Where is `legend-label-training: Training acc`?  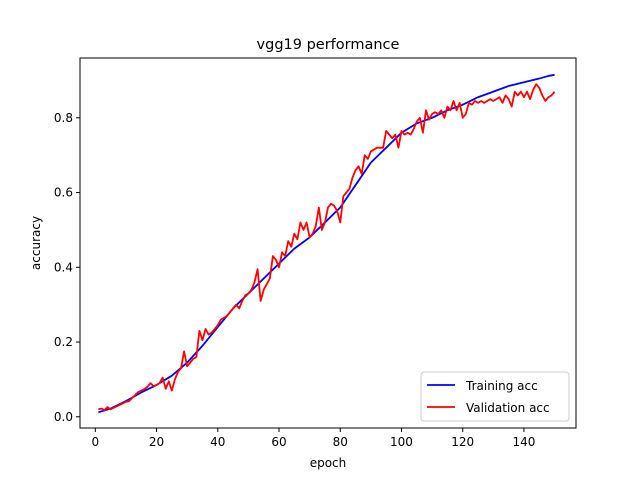
legend-label-training: Training acc is located at coordinates (501, 386).